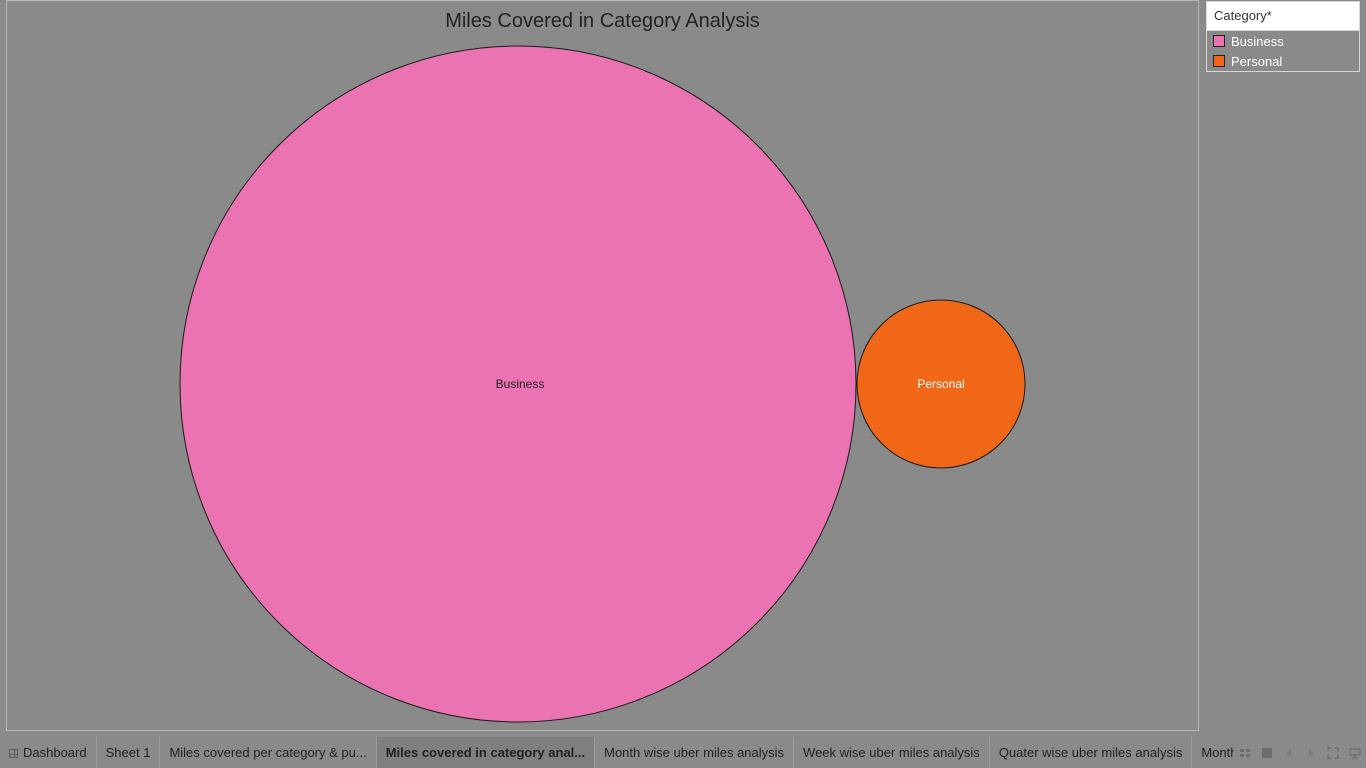 Image resolution: width=1366 pixels, height=768 pixels. Describe the element at coordinates (1333, 752) in the screenshot. I see `fullscreen-icon` at that location.